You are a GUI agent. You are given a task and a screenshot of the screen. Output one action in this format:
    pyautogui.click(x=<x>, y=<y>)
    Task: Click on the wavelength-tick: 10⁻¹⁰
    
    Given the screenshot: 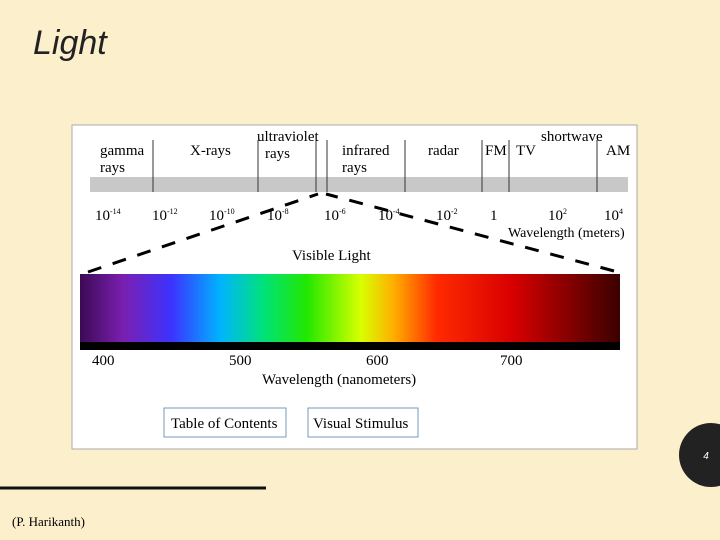 What is the action you would take?
    pyautogui.click(x=222, y=215)
    